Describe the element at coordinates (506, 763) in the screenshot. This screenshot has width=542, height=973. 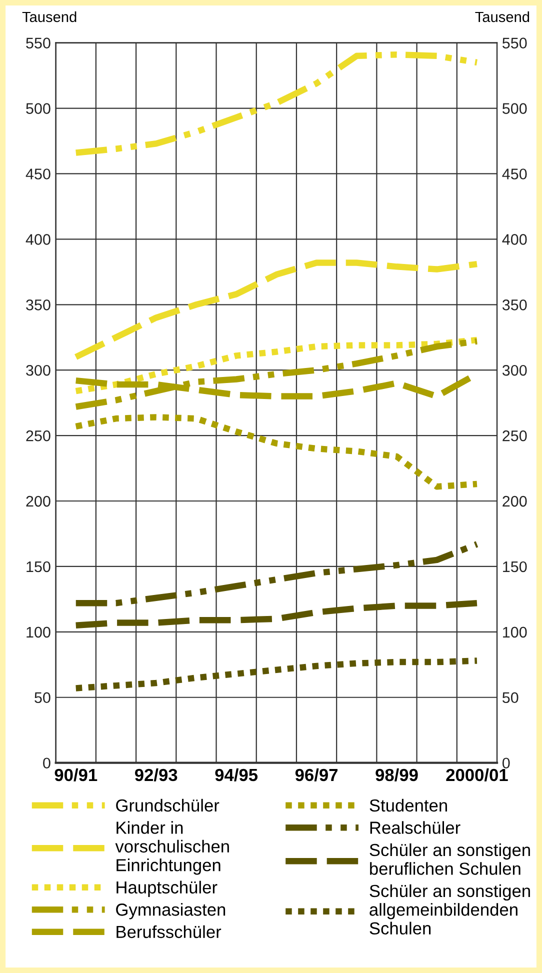
I see `y2-tick-label: 0` at that location.